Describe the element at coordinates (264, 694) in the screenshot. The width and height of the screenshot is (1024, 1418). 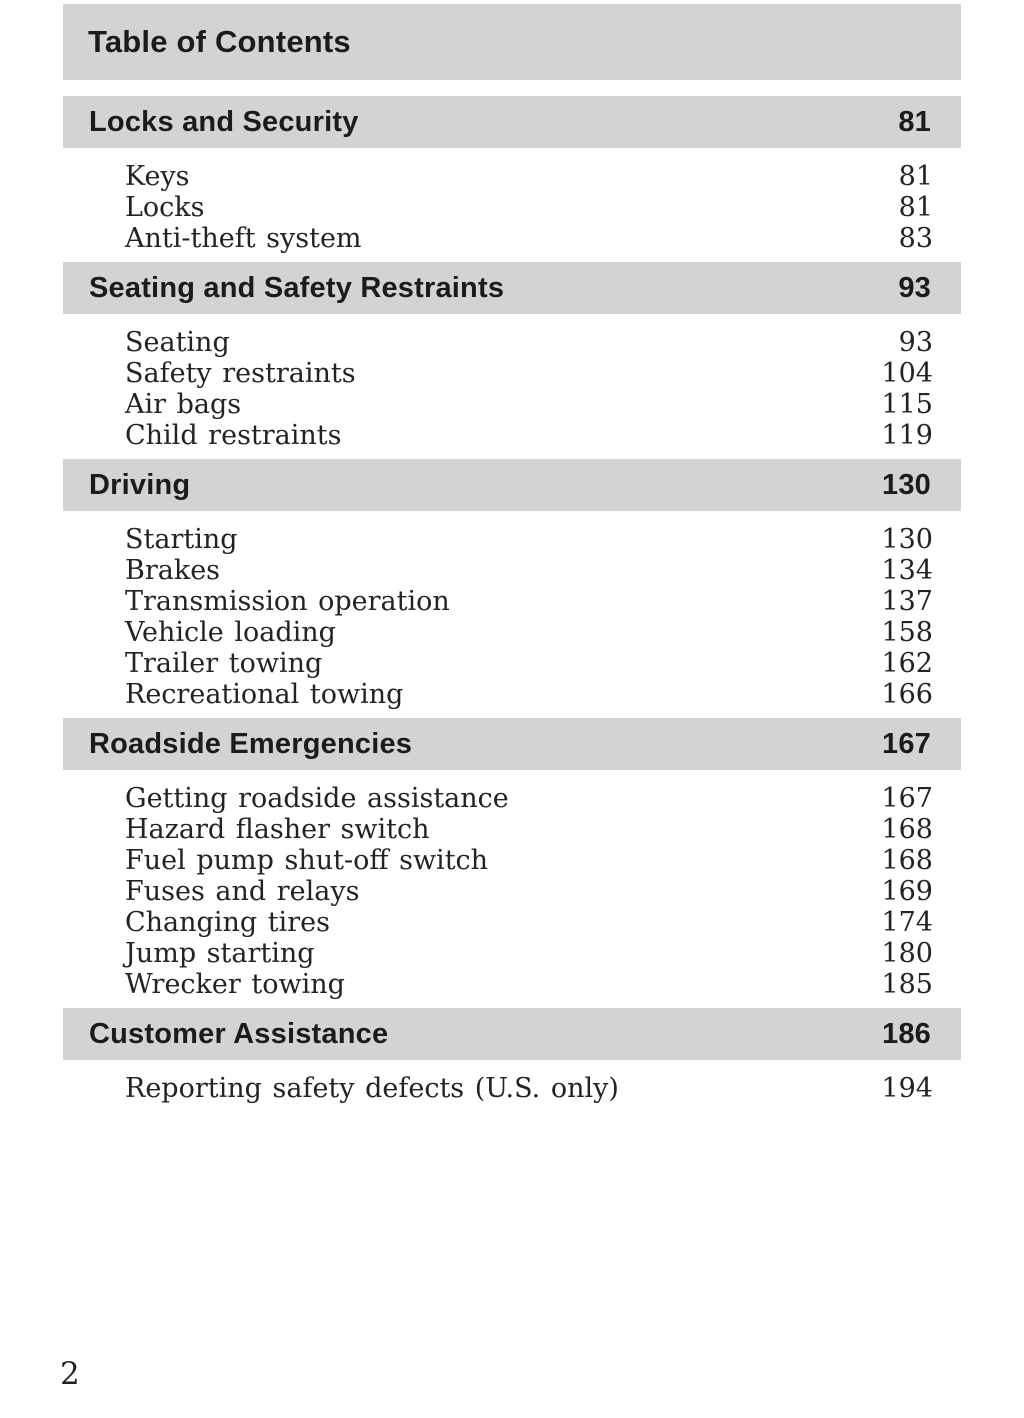
I see `entry-title: Recreational towing` at that location.